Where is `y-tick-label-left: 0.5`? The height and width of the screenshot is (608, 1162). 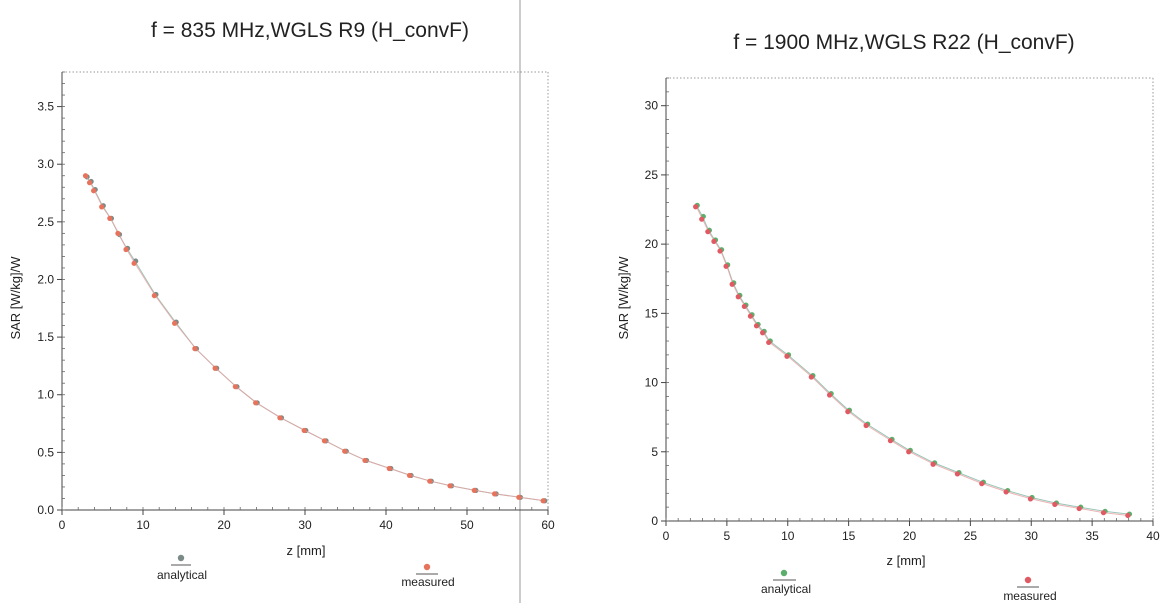
y-tick-label-left: 0.5 is located at coordinates (45, 452).